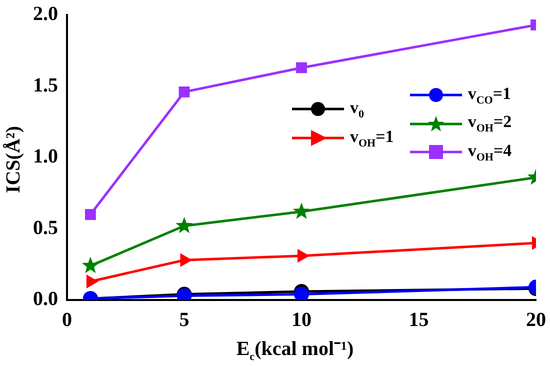 The height and width of the screenshot is (366, 550). Describe the element at coordinates (489, 95) in the screenshot. I see `legend-label: v$_{CO}$=1` at that location.